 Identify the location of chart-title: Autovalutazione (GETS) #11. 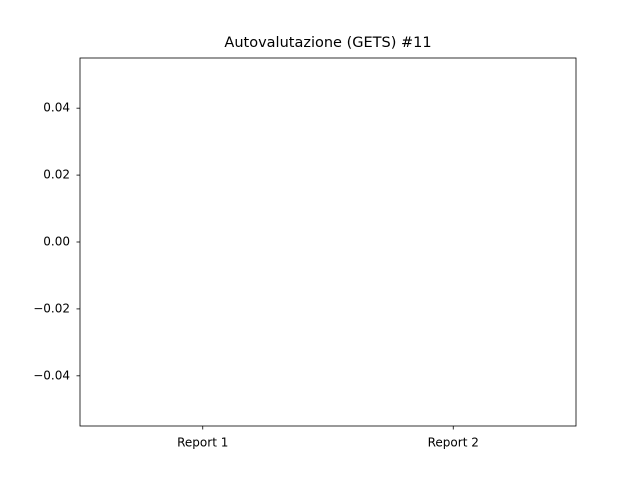
(327, 43).